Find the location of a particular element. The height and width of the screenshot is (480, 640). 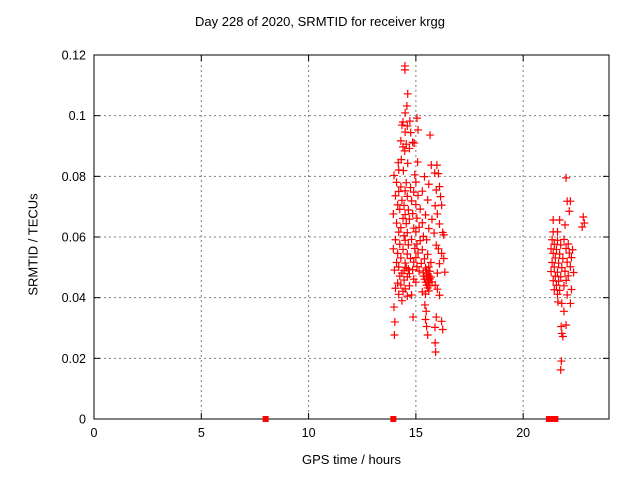

svg-text: 5 is located at coordinates (201, 433).